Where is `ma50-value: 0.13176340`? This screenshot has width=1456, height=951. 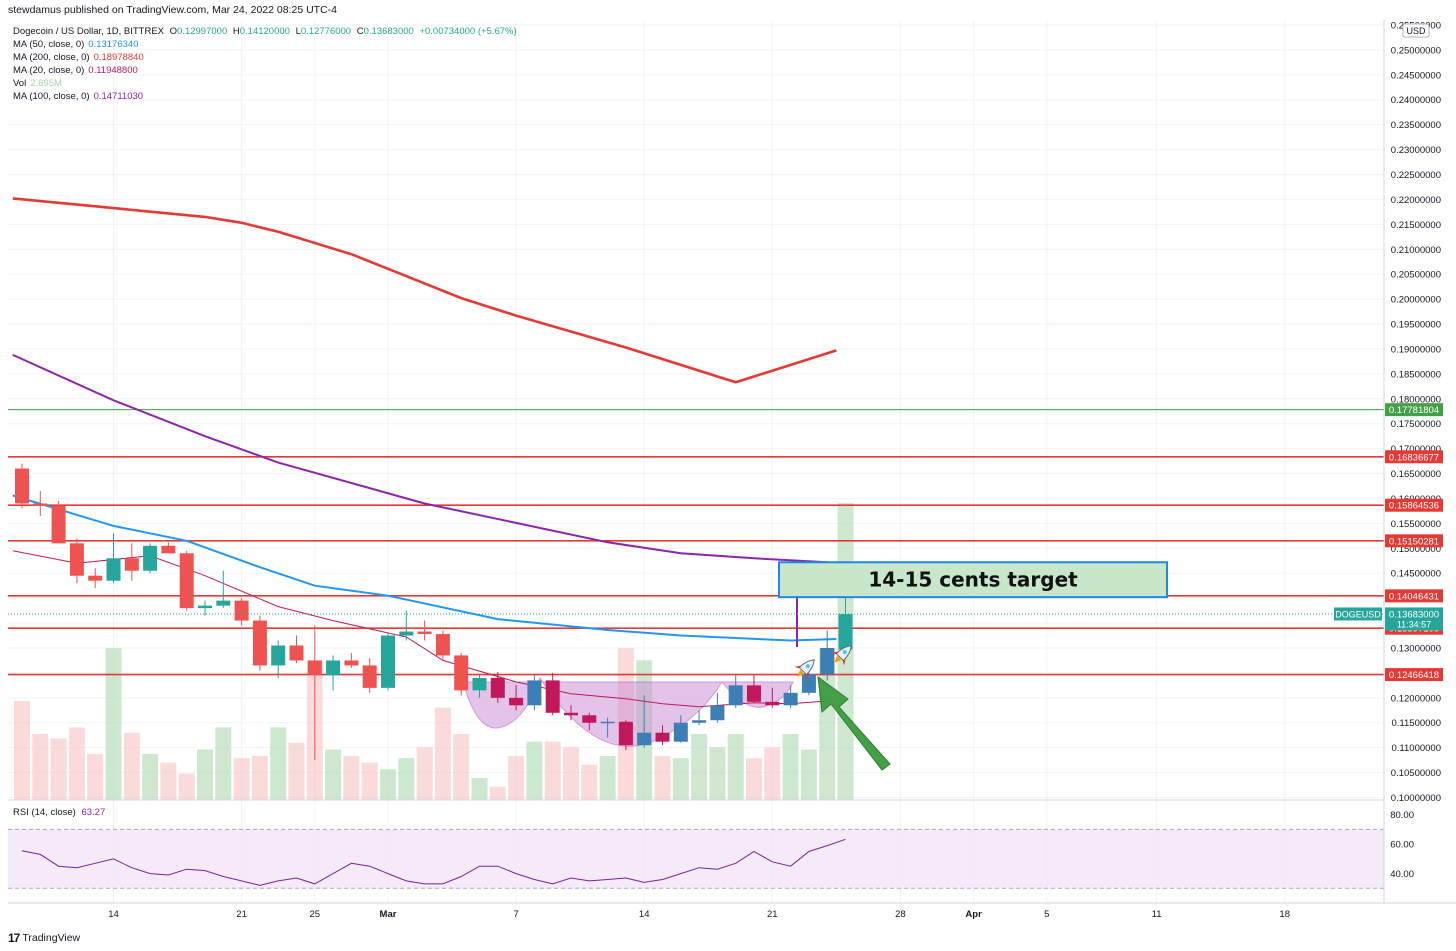 ma50-value: 0.13176340 is located at coordinates (113, 44).